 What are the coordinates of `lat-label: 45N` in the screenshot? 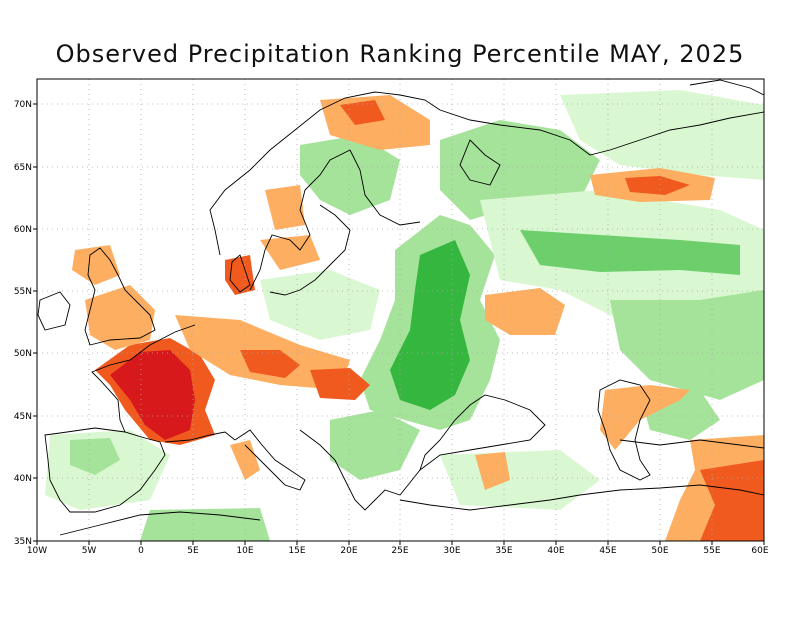 It's located at (23, 417).